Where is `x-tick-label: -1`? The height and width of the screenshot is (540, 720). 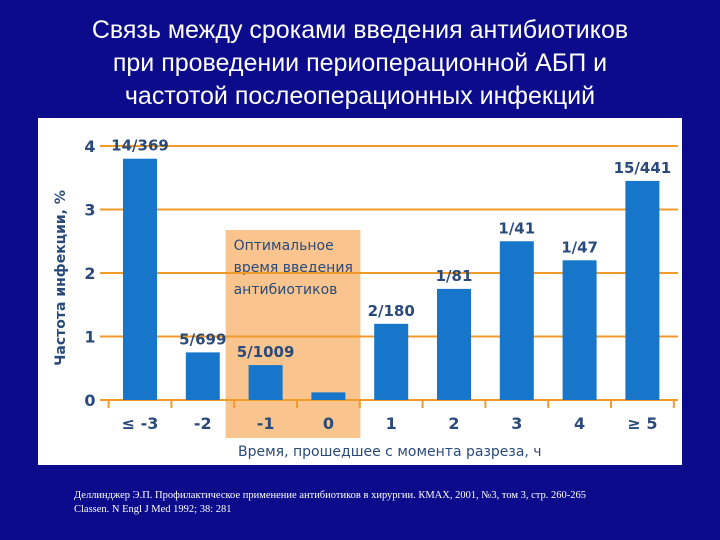 x-tick-label: -1 is located at coordinates (266, 423).